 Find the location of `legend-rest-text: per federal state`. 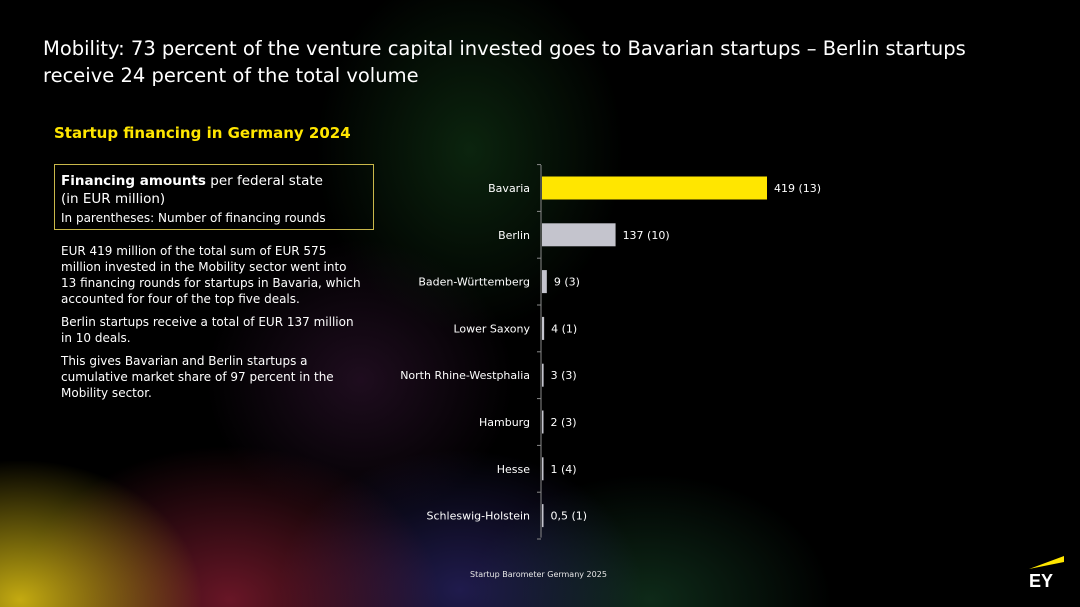

legend-rest-text: per federal state is located at coordinates (264, 181).